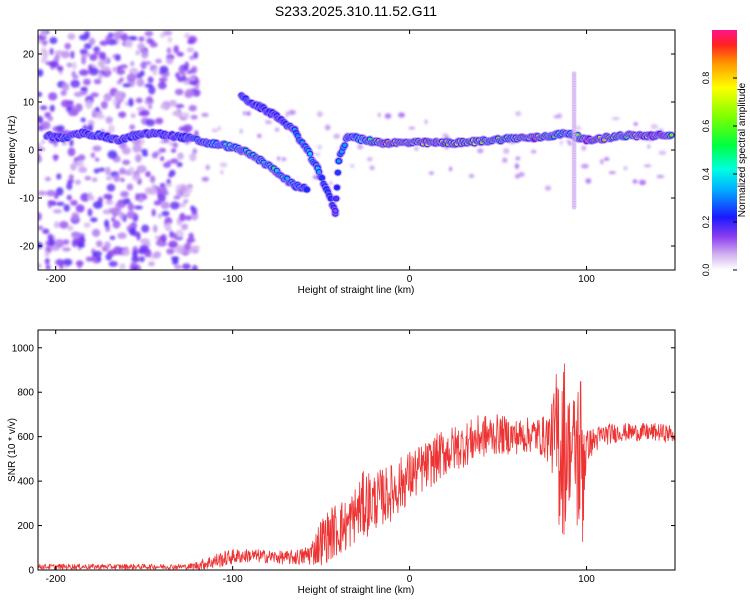  I want to click on x-tick-label: -200, so click(56, 579).